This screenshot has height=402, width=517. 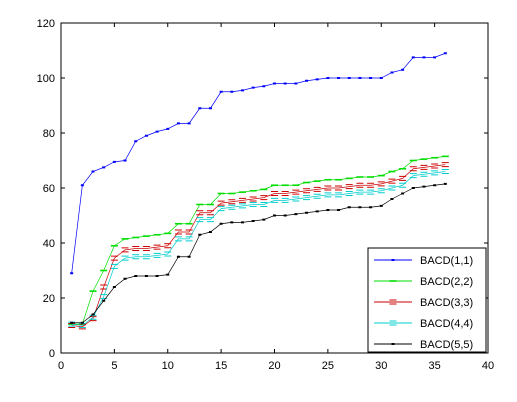 I want to click on y-tick-label: 80, so click(x=49, y=134).